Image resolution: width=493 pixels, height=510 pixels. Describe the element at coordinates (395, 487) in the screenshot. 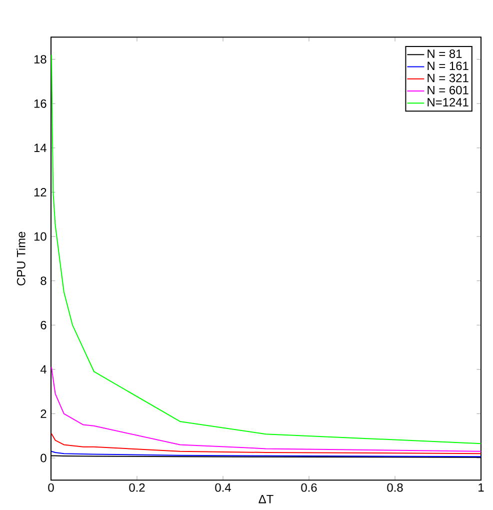

I see `x-tick-label: 0.8` at that location.